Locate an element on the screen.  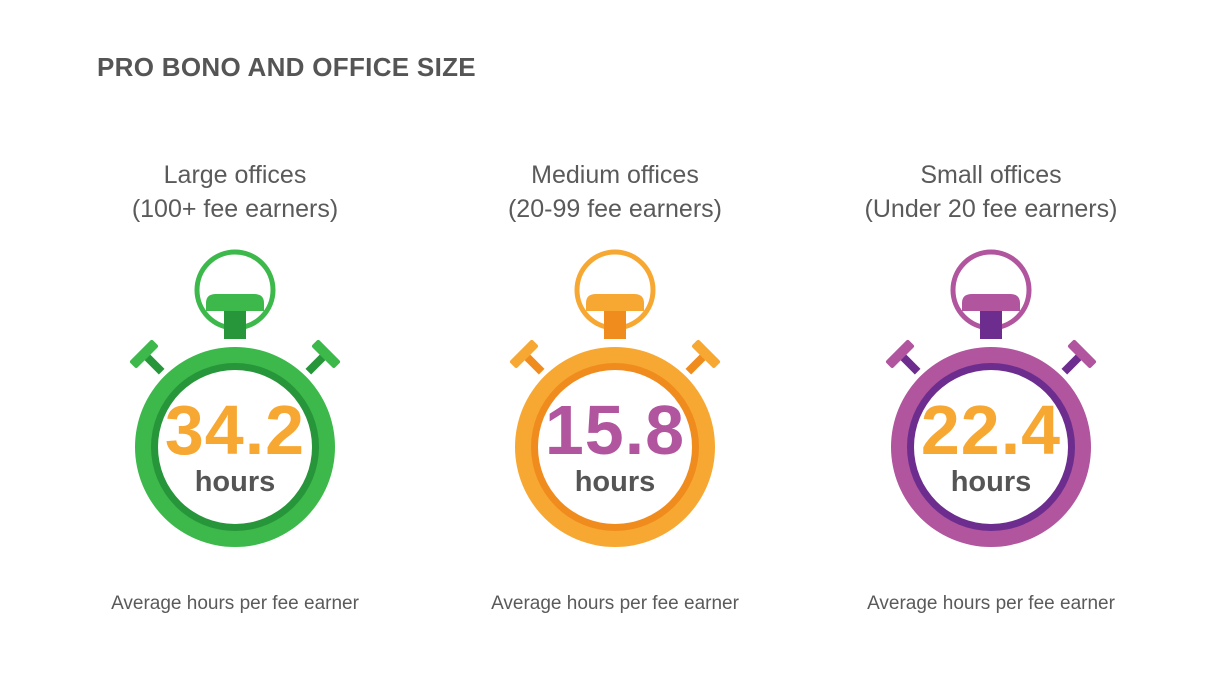
stat-value: 34.2 is located at coordinates (235, 430).